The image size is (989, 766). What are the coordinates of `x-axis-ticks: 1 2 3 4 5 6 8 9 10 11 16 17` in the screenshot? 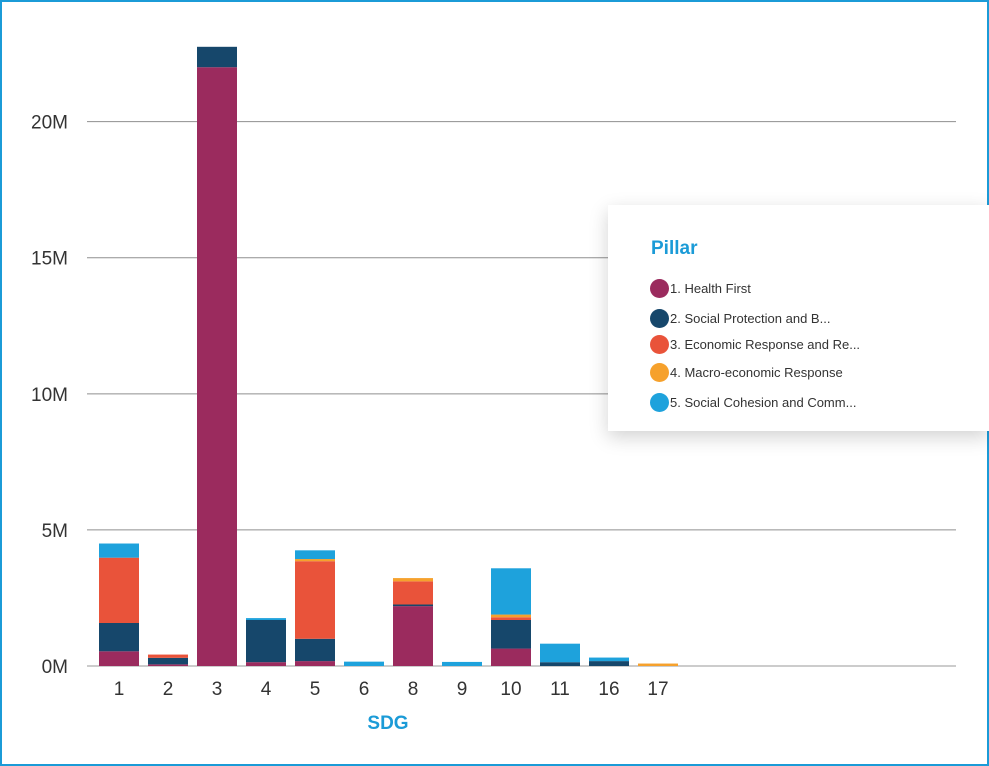 It's located at (391, 689).